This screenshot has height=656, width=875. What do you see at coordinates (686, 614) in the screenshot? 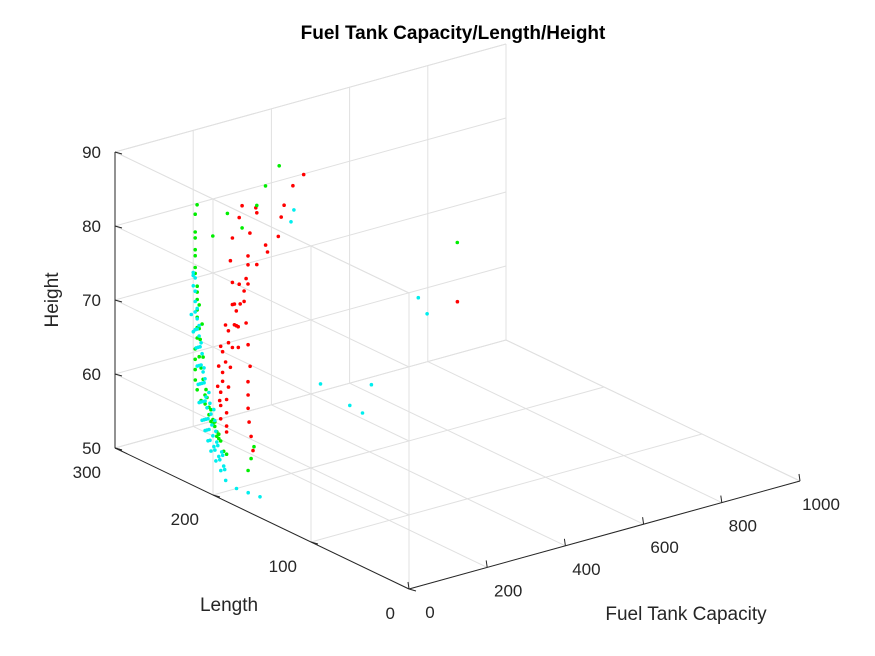
I see `x-axis-label: Fuel Tank Capacity` at bounding box center [686, 614].